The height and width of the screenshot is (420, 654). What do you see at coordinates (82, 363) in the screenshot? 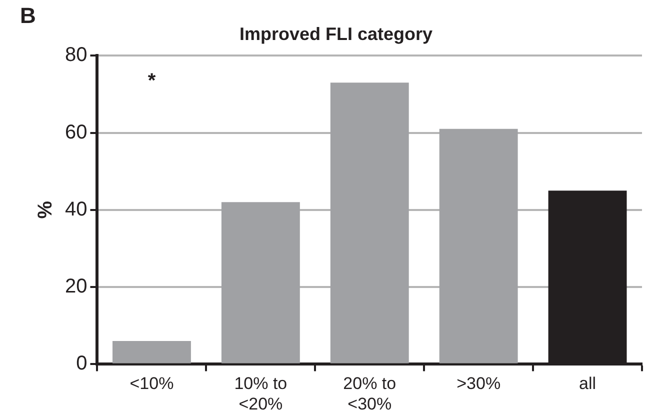
I see `y-tick-label: 0` at bounding box center [82, 363].